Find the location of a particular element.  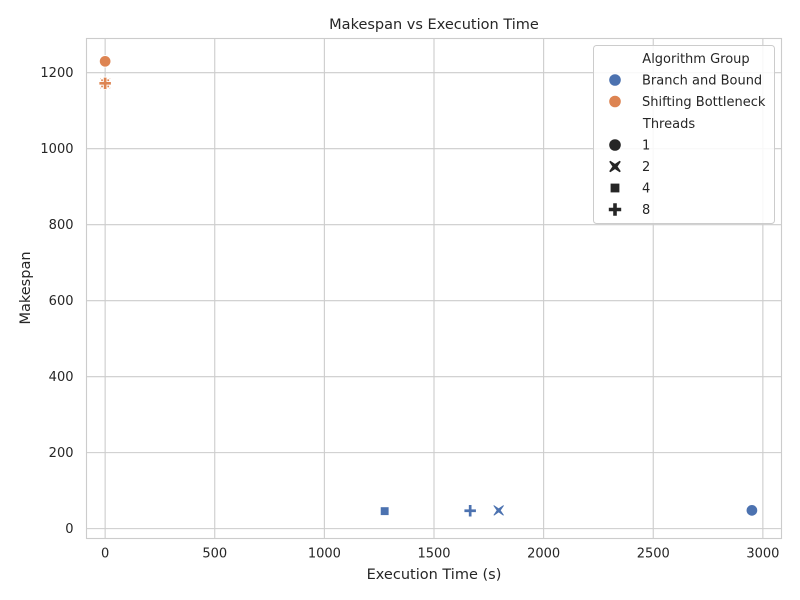

legend-label-threads-2: 2 is located at coordinates (646, 167).